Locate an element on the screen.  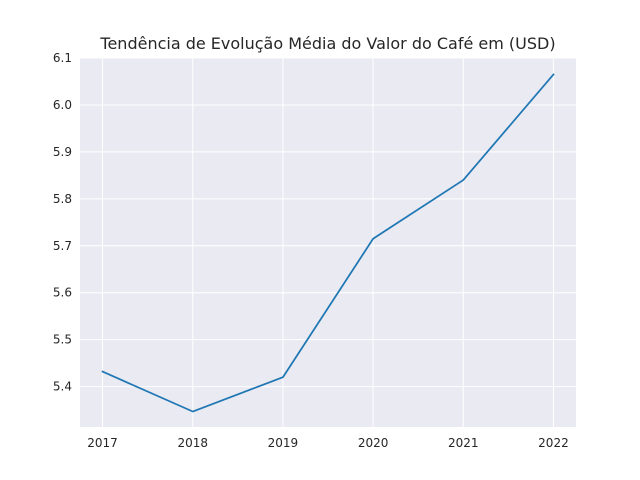
x-axis-ticks: 2017 2018 2019 2020 2021 2022 is located at coordinates (327, 443).